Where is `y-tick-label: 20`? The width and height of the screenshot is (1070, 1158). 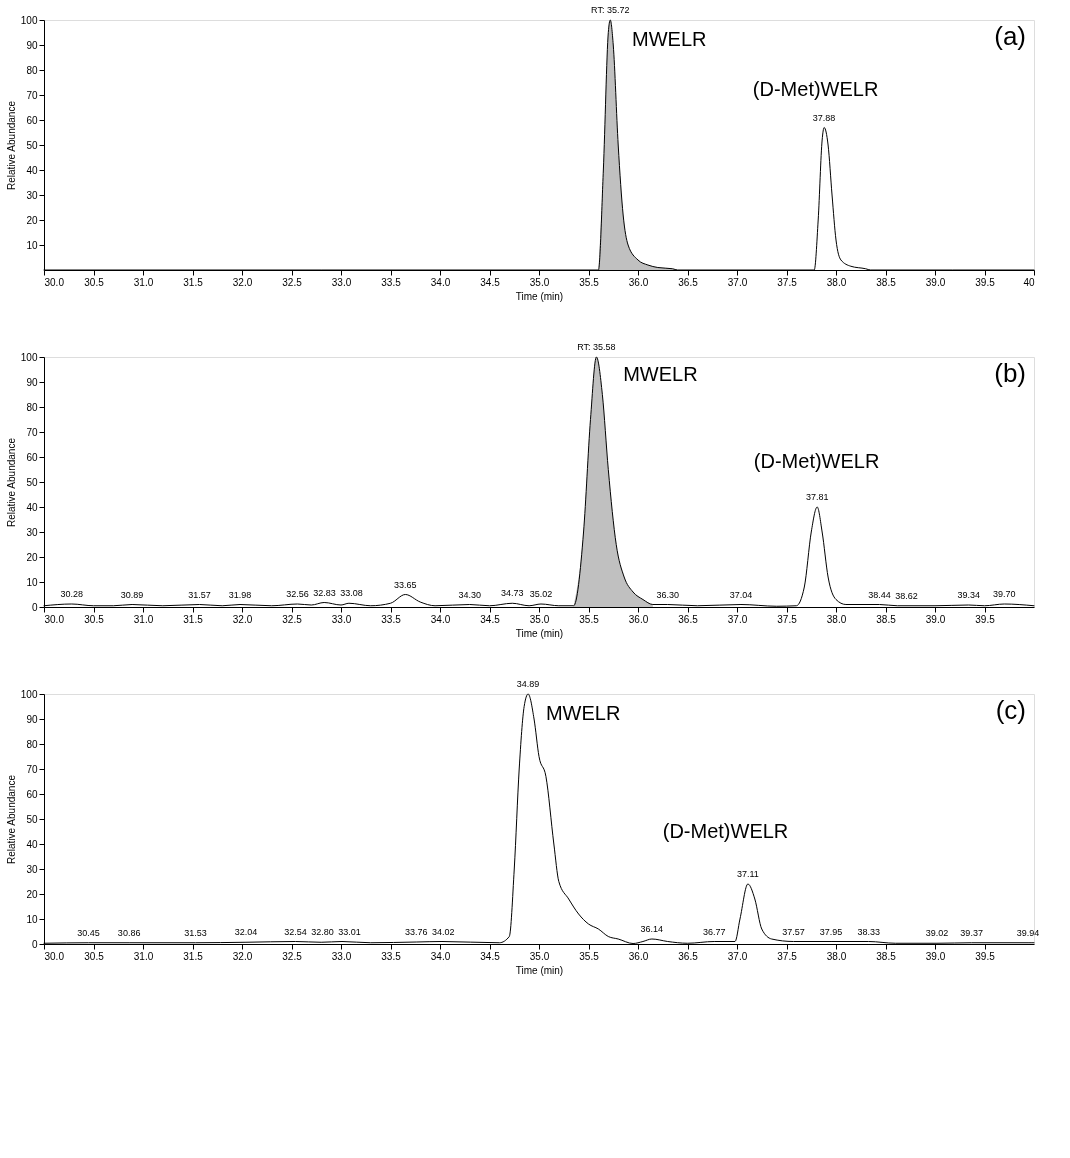
y-tick-label: 20 is located at coordinates (32, 557).